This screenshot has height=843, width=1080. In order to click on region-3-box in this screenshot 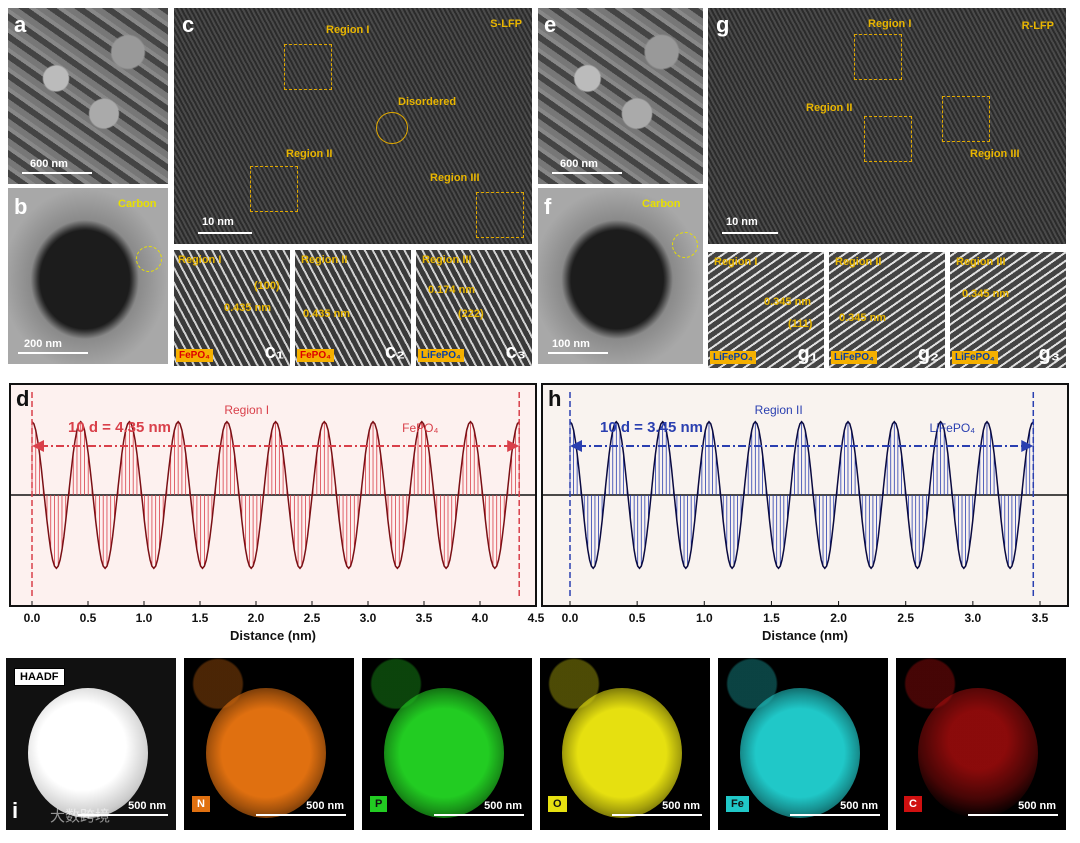, I will do `click(966, 119)`.